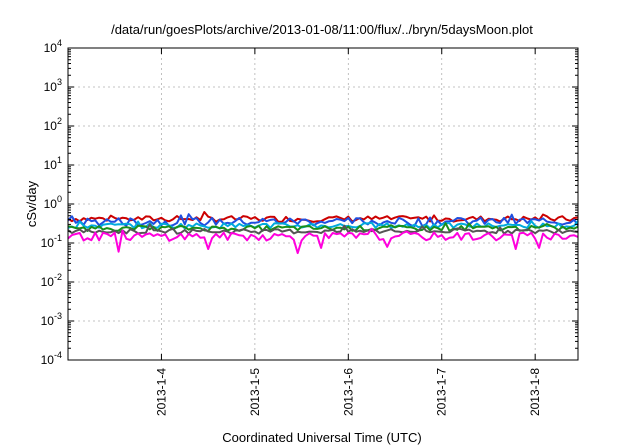 The width and height of the screenshot is (640, 448). Describe the element at coordinates (255, 392) in the screenshot. I see `x-tick-label: 2013-1-5` at that location.